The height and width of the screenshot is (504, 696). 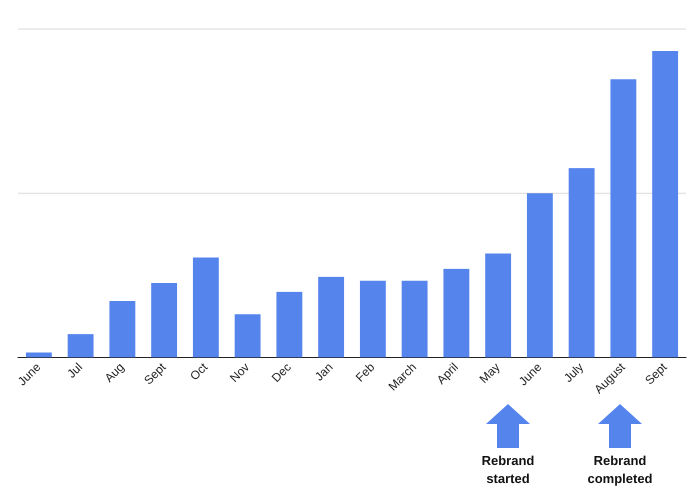 I want to click on x-tick-label: Feb, so click(x=365, y=372).